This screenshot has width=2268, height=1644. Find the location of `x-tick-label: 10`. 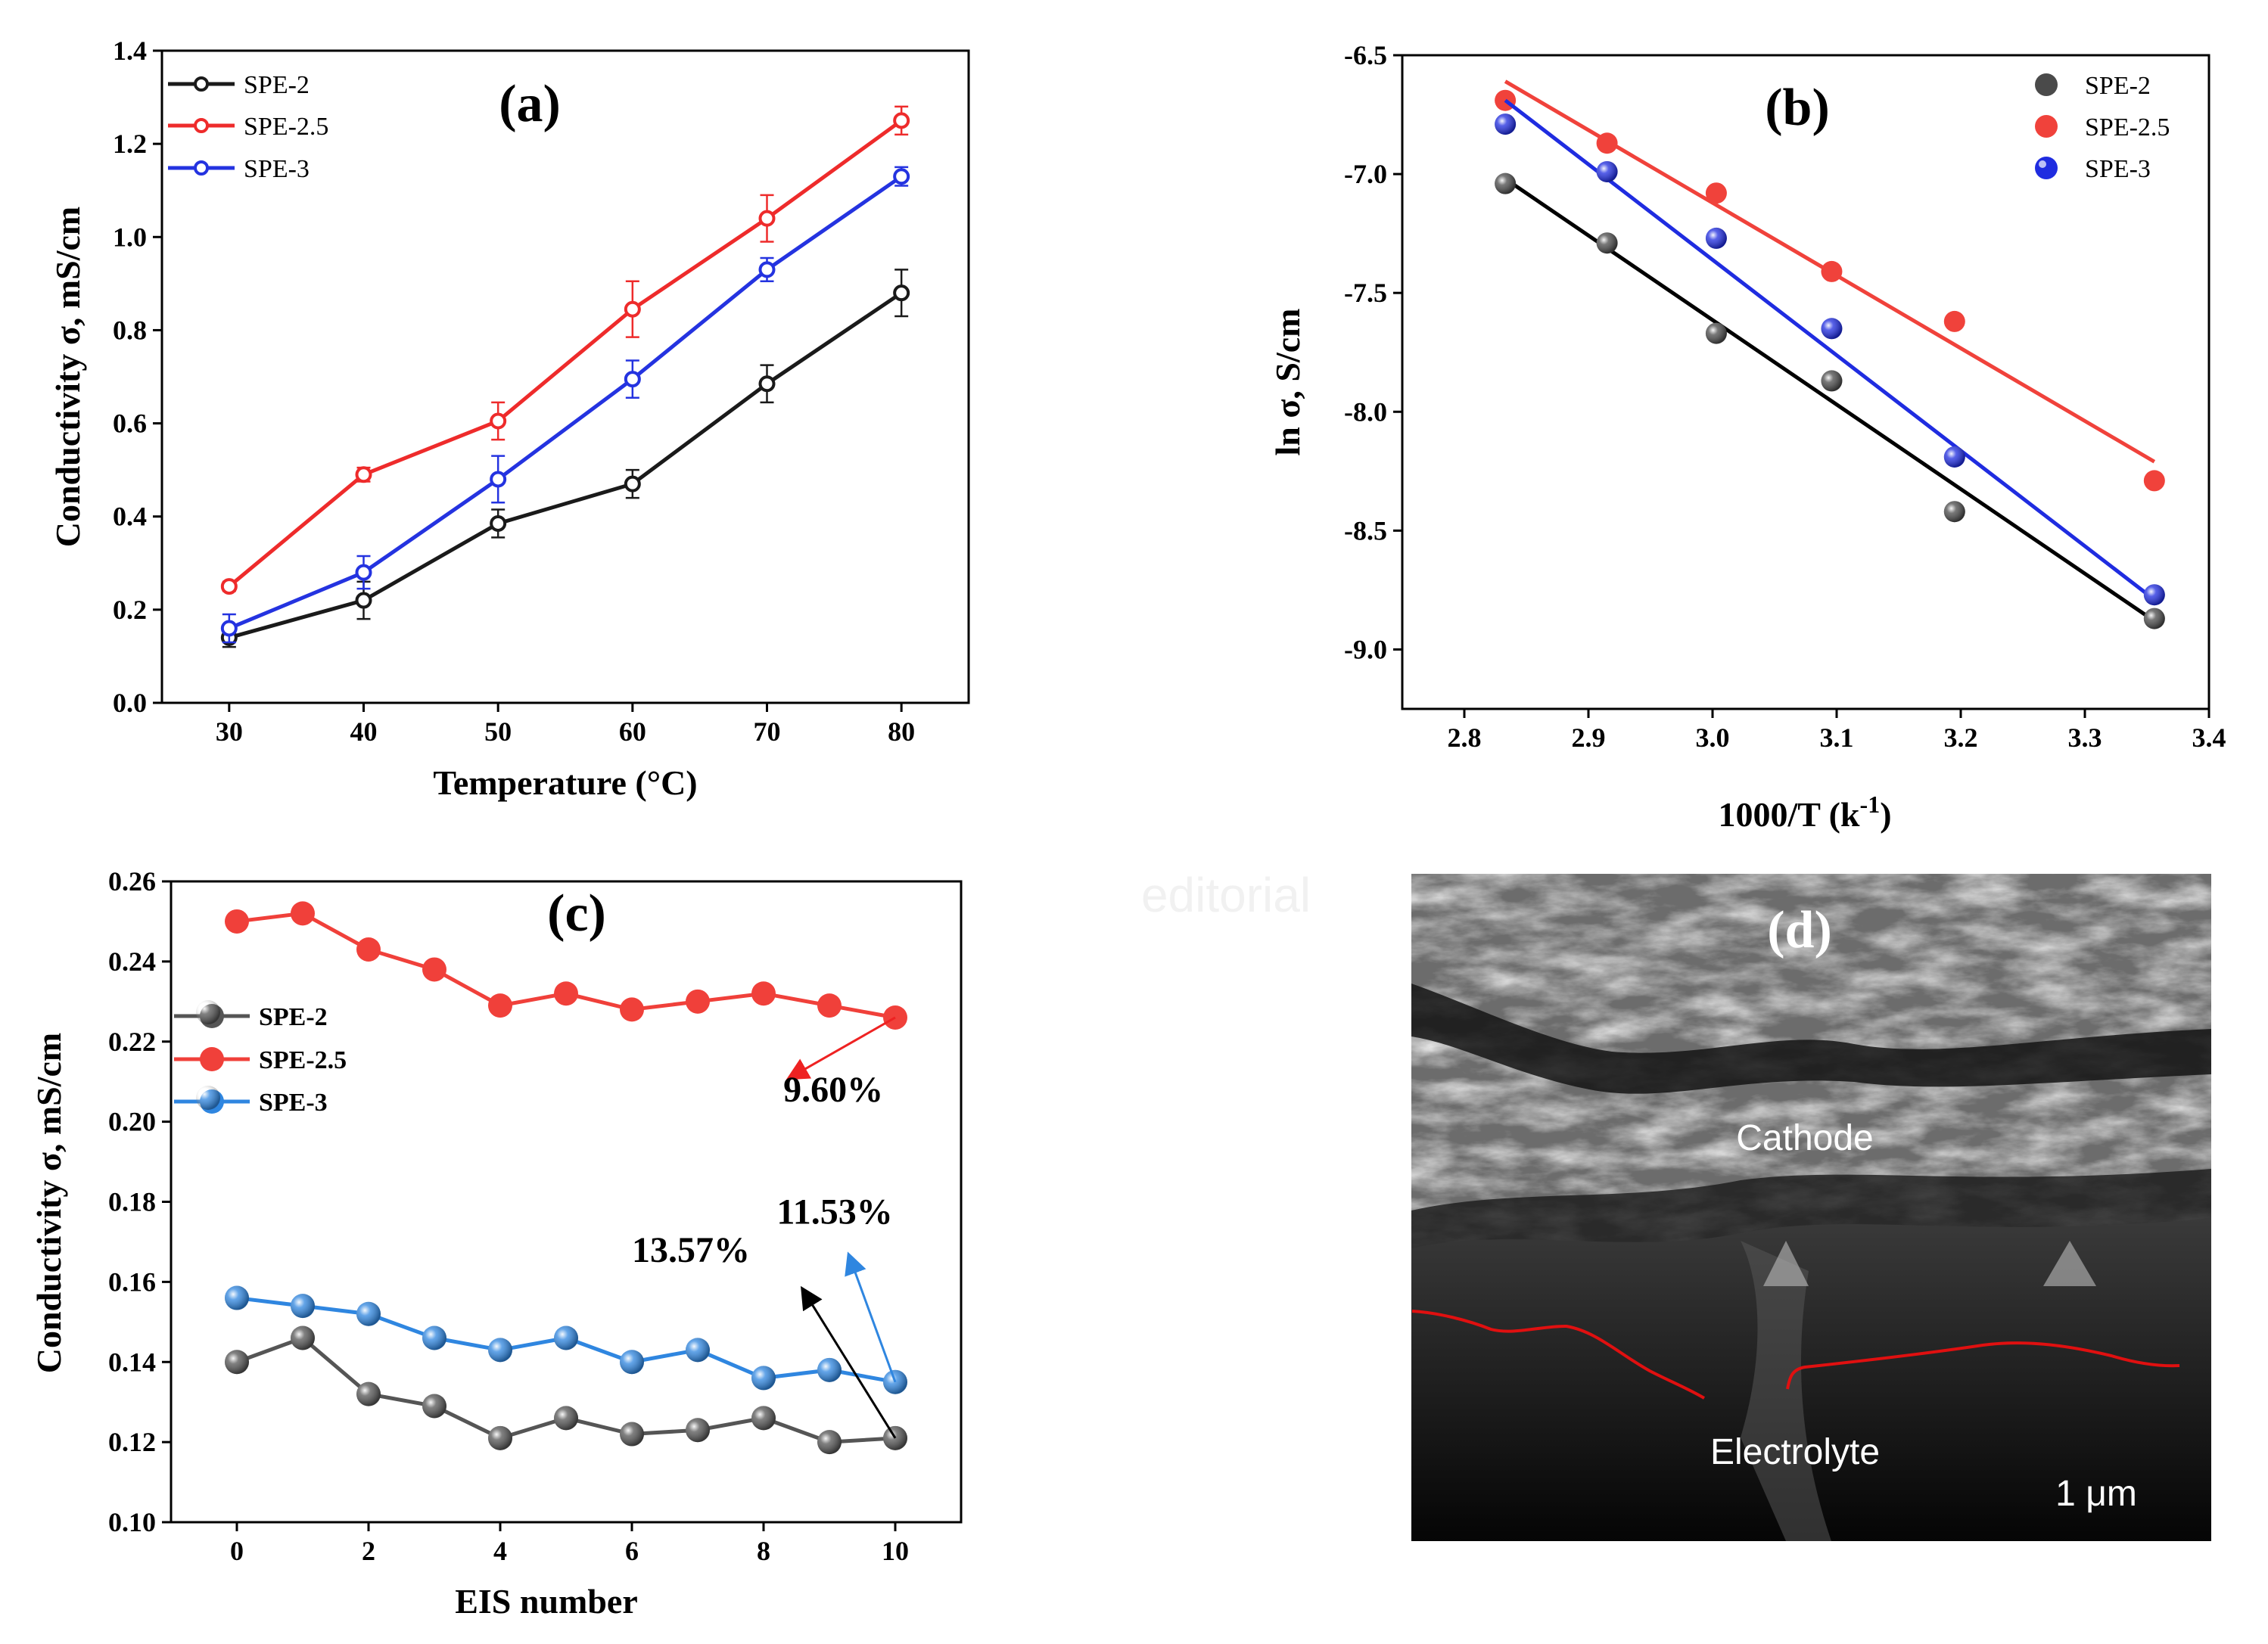

x-tick-label: 10 is located at coordinates (896, 1551).